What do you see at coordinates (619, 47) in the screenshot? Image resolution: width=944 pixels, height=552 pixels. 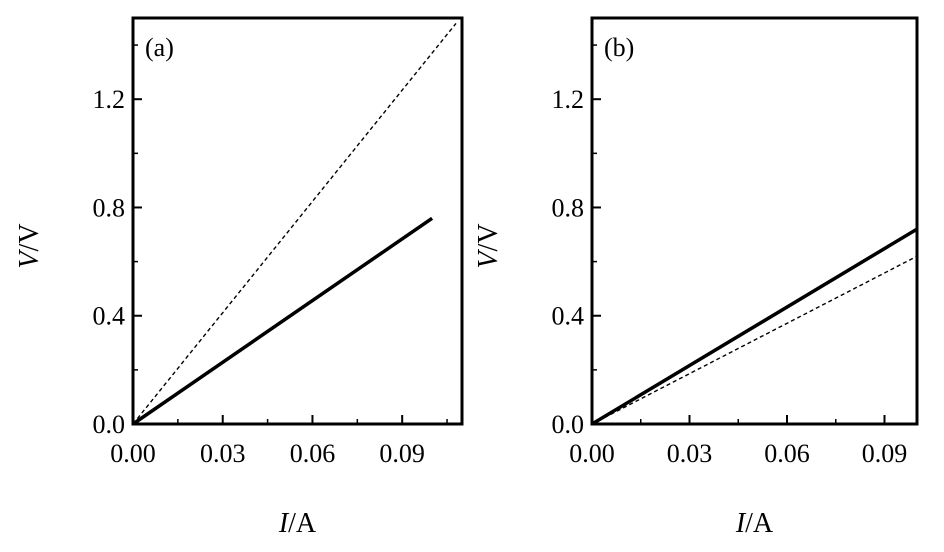 I see `panel-label: (b)` at bounding box center [619, 47].